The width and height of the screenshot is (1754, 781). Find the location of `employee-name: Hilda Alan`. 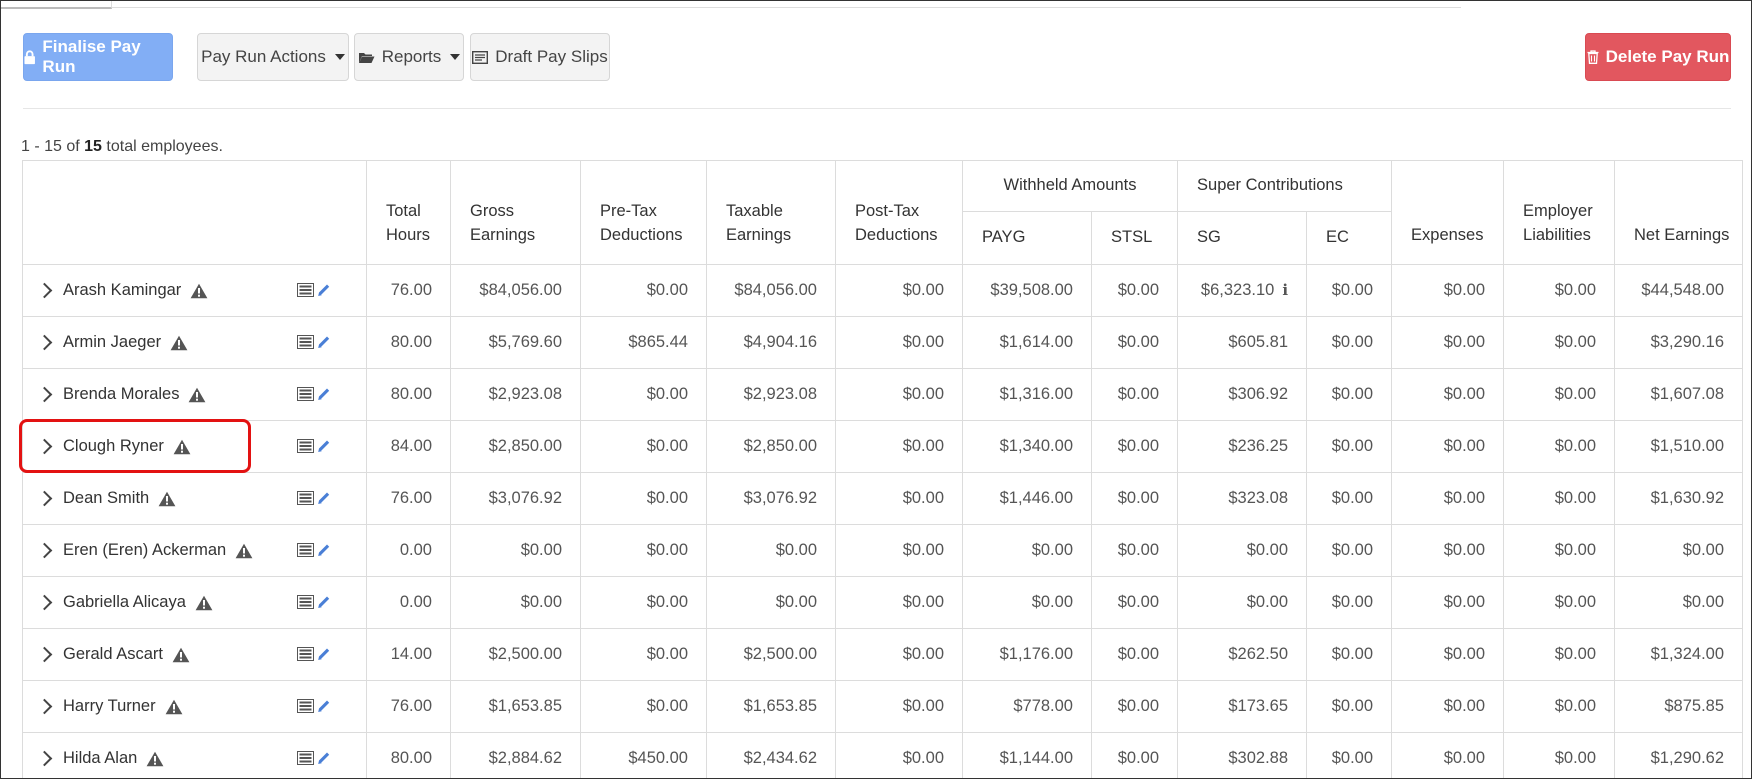

employee-name: Hilda Alan is located at coordinates (100, 758).